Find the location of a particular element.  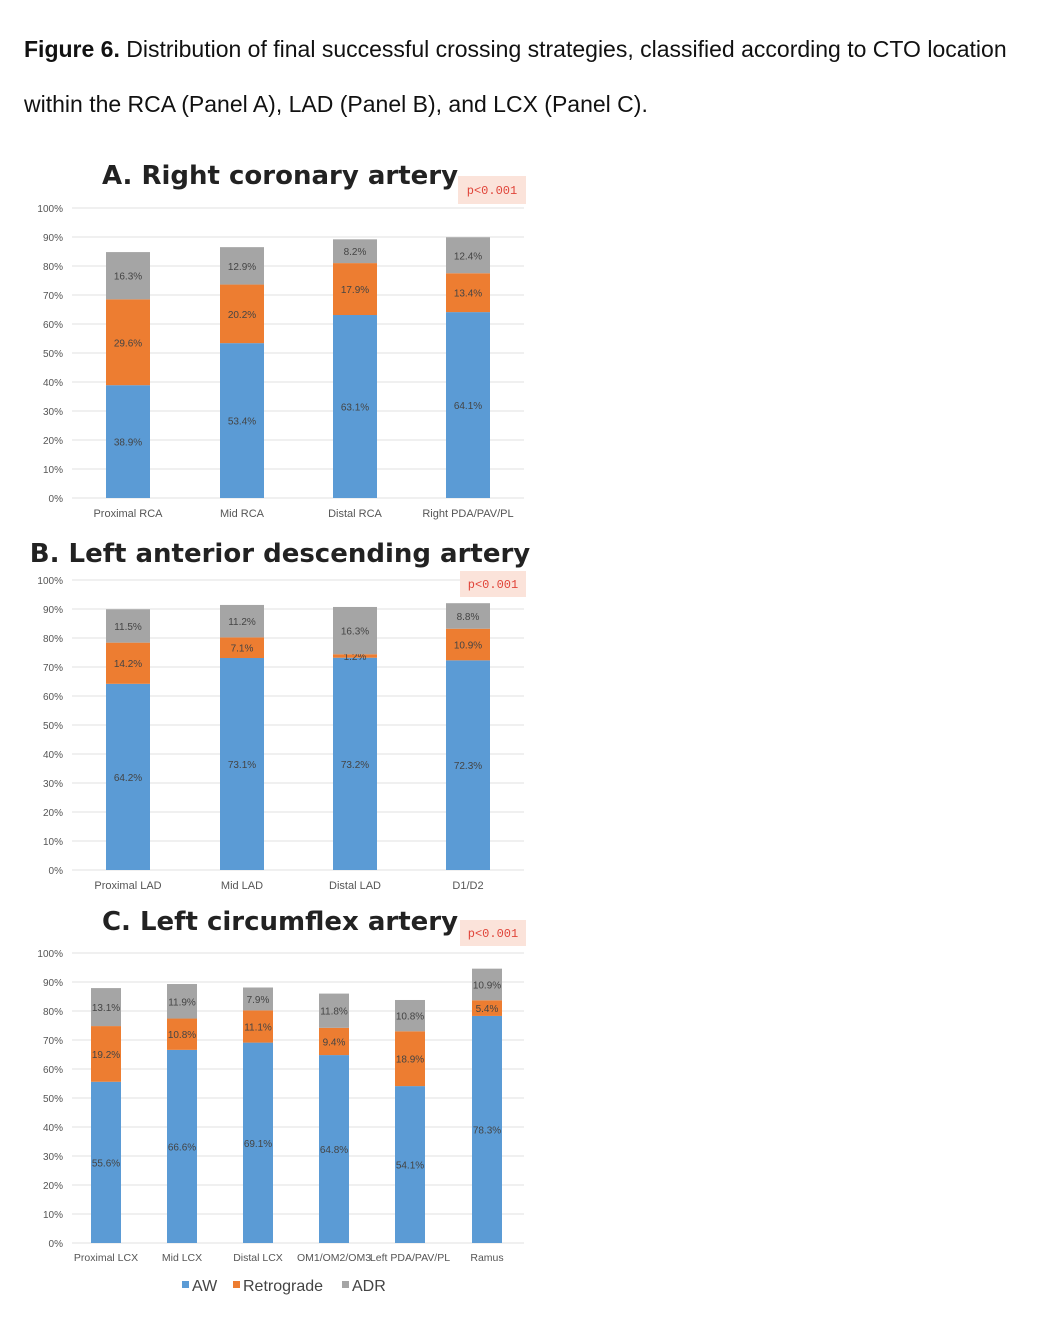

data-label-aw: 64.8% is located at coordinates (334, 1150).